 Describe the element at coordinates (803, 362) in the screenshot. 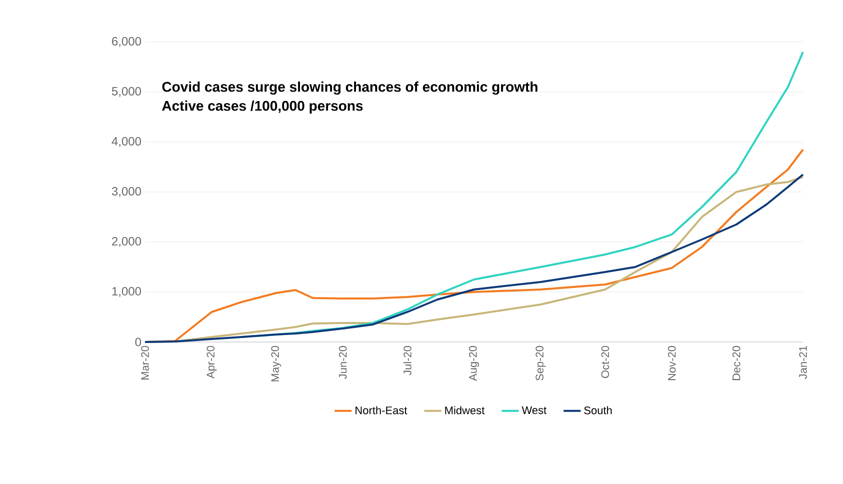

I see `x-tick-label: Jan-21` at that location.